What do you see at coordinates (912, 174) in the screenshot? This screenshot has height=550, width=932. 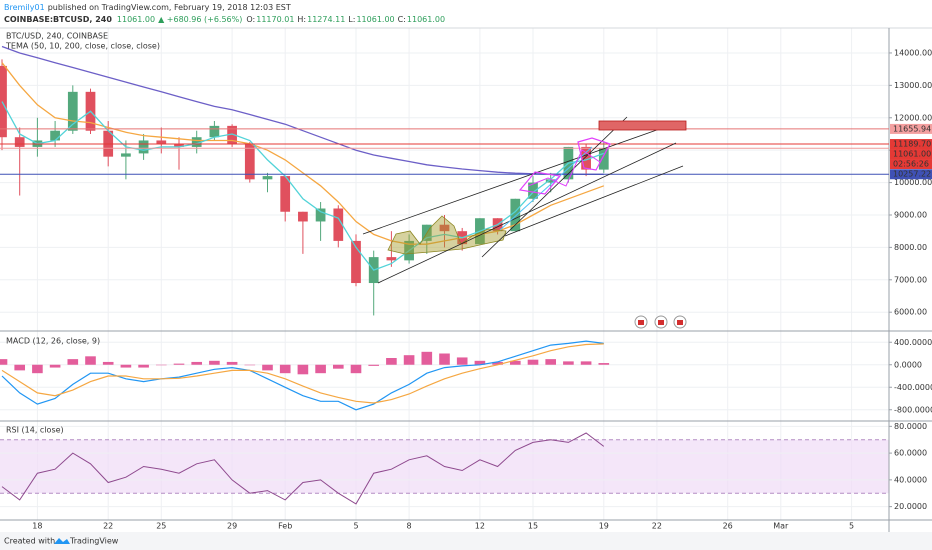 I see `price-label: 10257.22` at bounding box center [912, 174].